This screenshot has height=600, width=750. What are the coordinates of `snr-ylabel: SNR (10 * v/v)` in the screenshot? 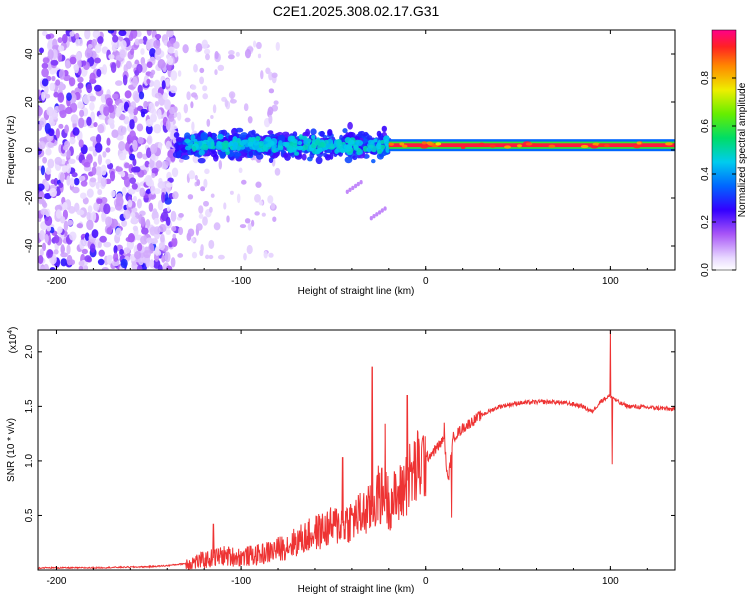 It's located at (11, 450).